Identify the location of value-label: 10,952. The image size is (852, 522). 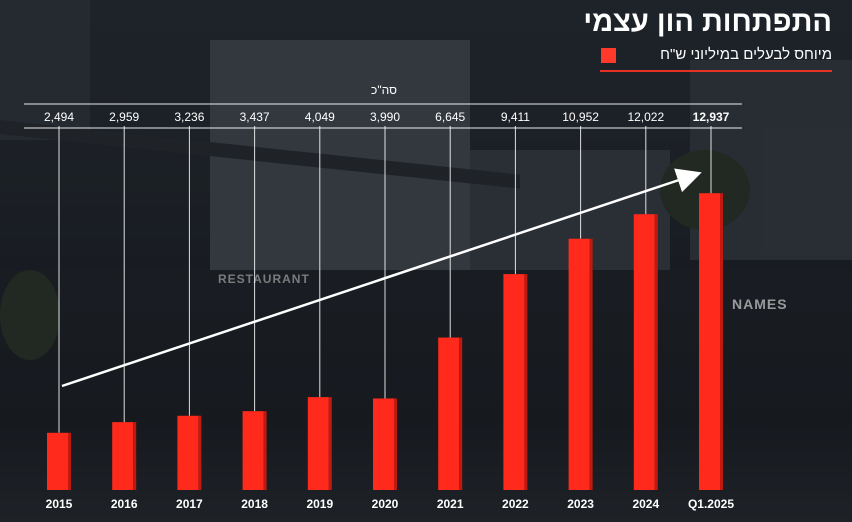
(580, 117).